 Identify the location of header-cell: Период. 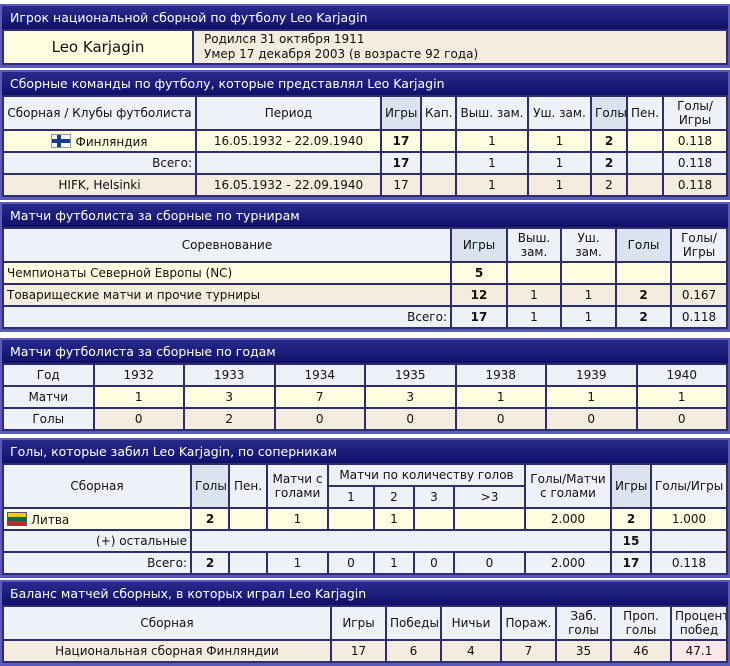
(288, 113).